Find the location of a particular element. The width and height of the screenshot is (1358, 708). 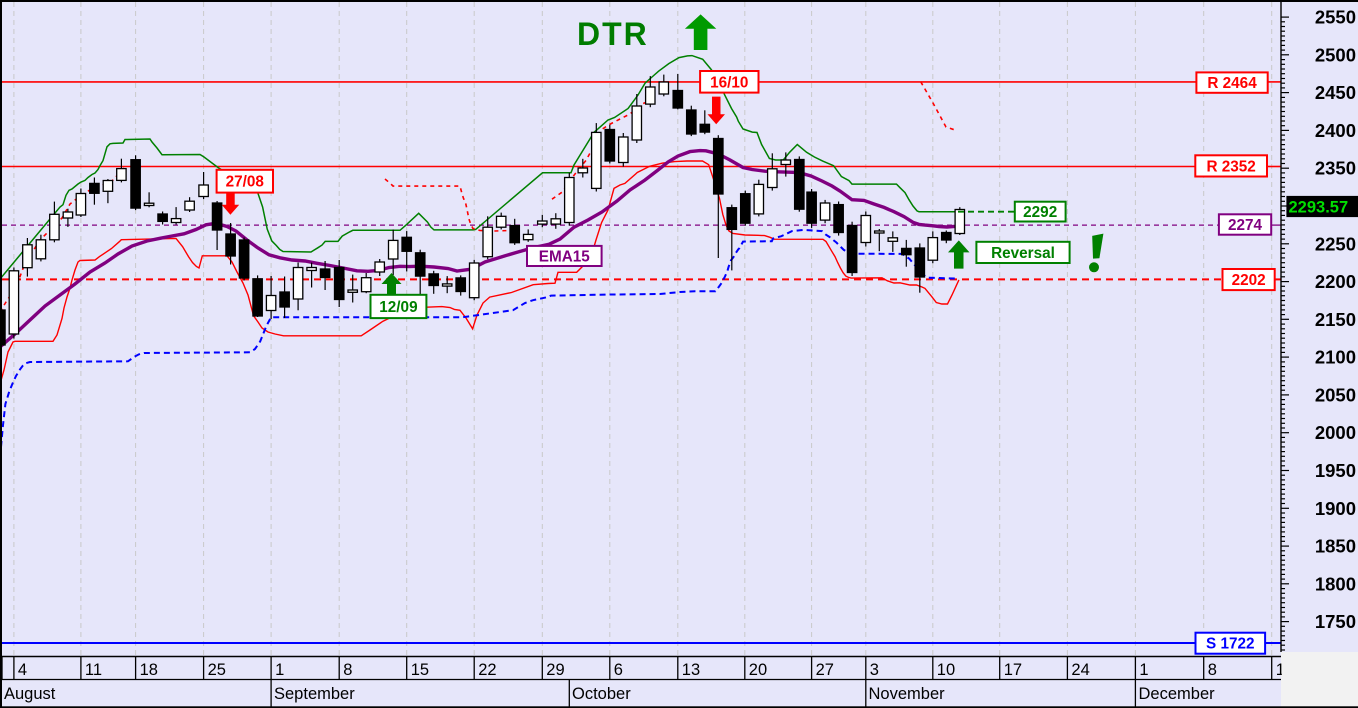

svg-text: 2450 is located at coordinates (1335, 92).